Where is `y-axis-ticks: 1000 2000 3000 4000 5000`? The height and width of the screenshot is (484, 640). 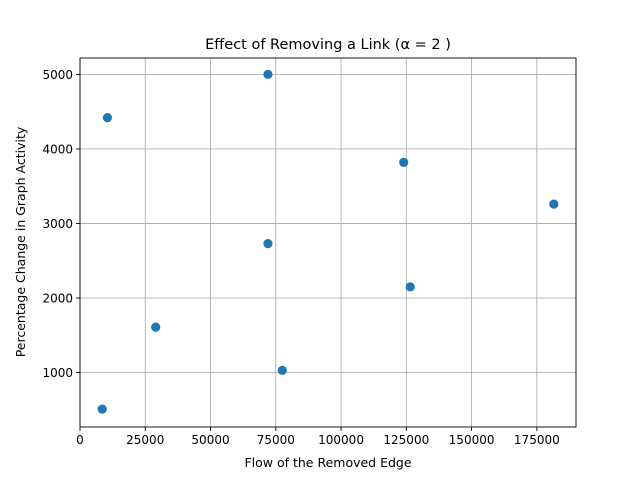
y-axis-ticks: 1000 2000 3000 4000 5000 is located at coordinates (61, 224).